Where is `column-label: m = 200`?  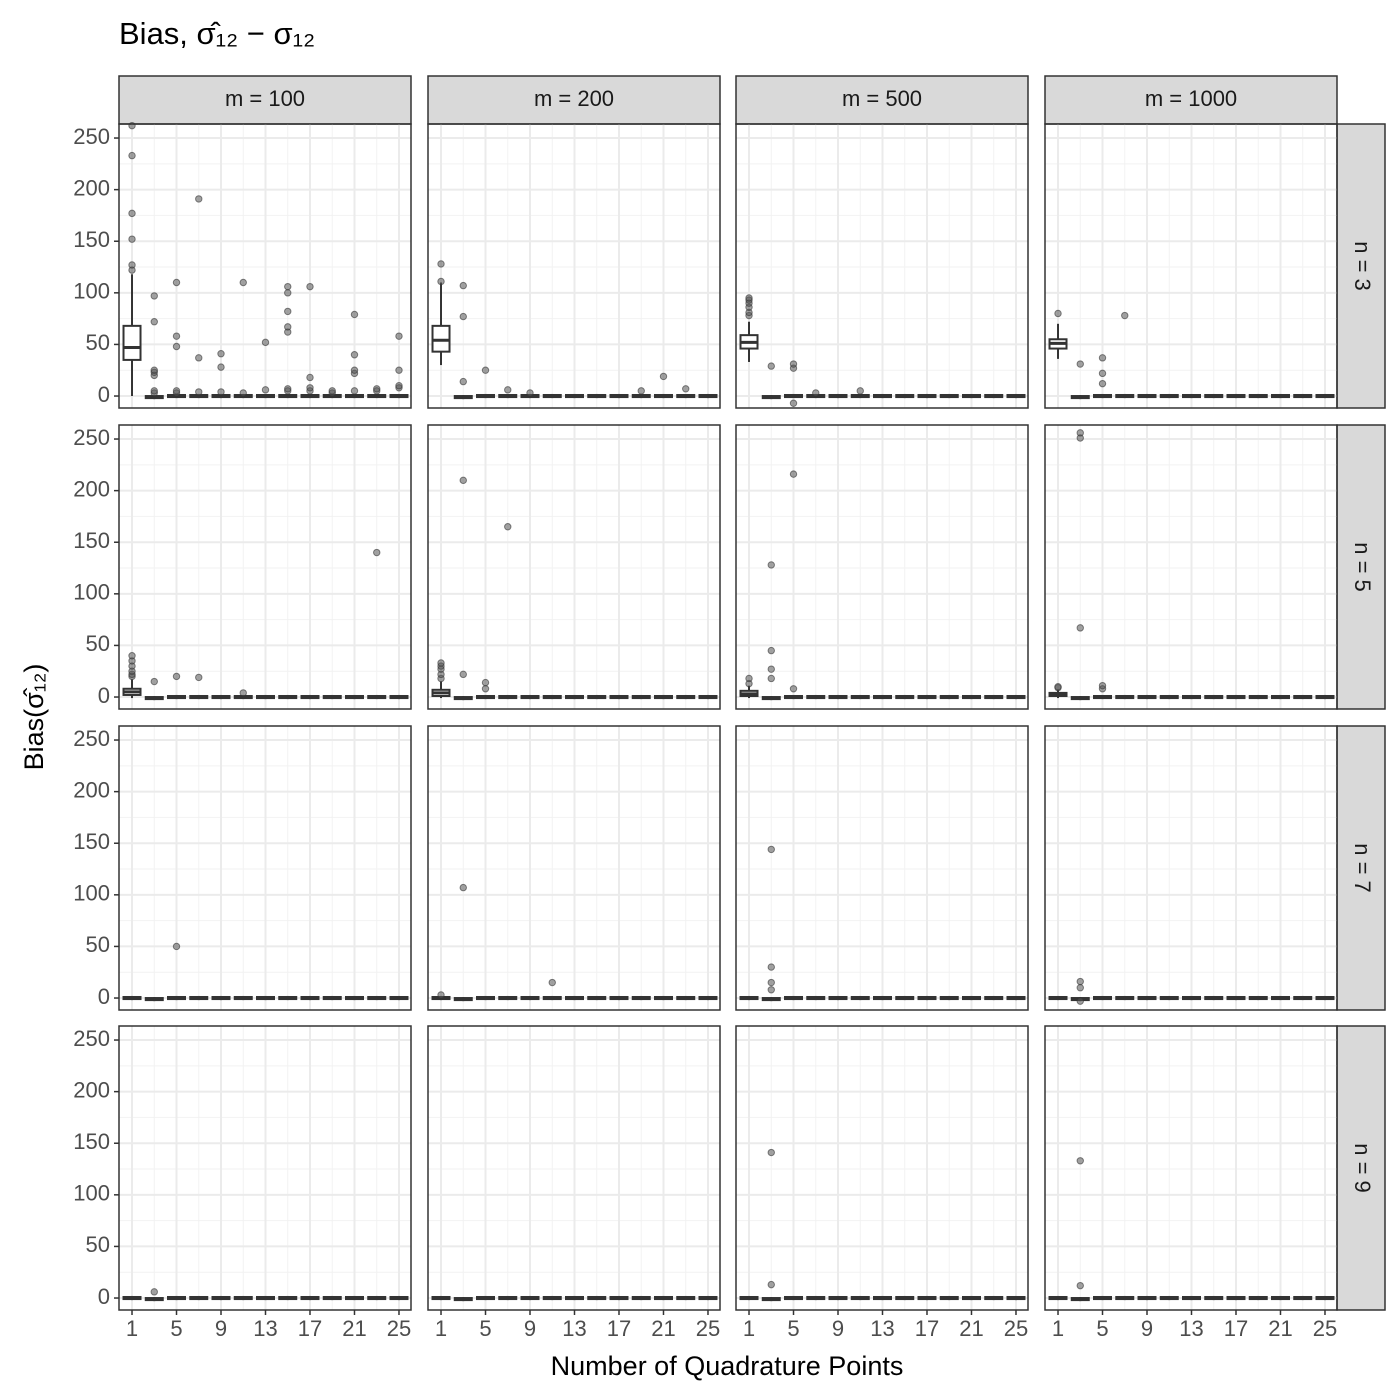 column-label: m = 200 is located at coordinates (574, 98).